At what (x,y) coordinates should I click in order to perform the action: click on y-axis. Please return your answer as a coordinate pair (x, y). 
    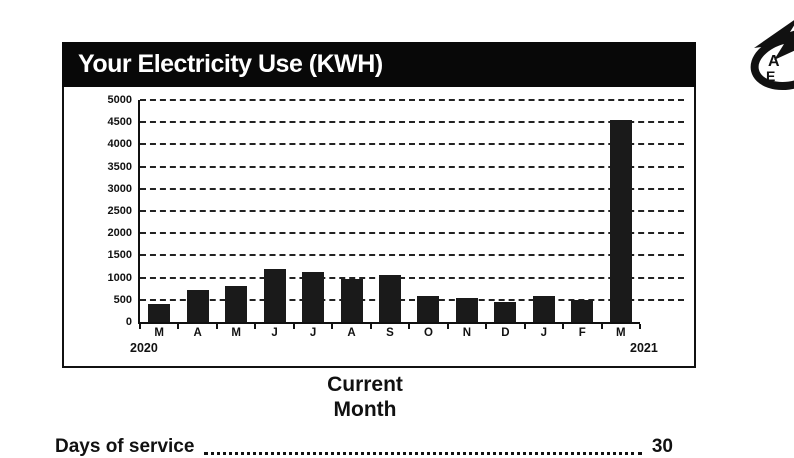
    Looking at the image, I should click on (139, 211).